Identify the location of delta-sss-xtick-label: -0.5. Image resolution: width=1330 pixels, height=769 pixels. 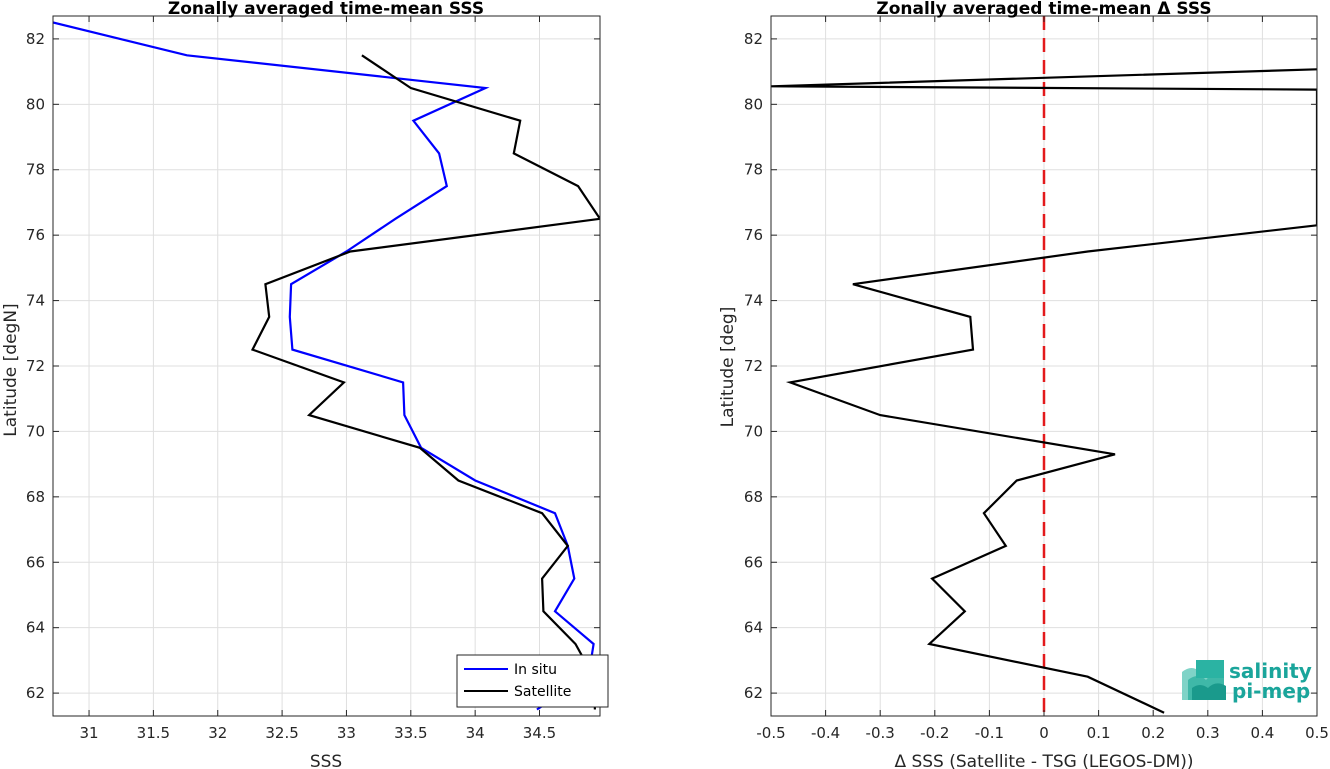
(770, 733).